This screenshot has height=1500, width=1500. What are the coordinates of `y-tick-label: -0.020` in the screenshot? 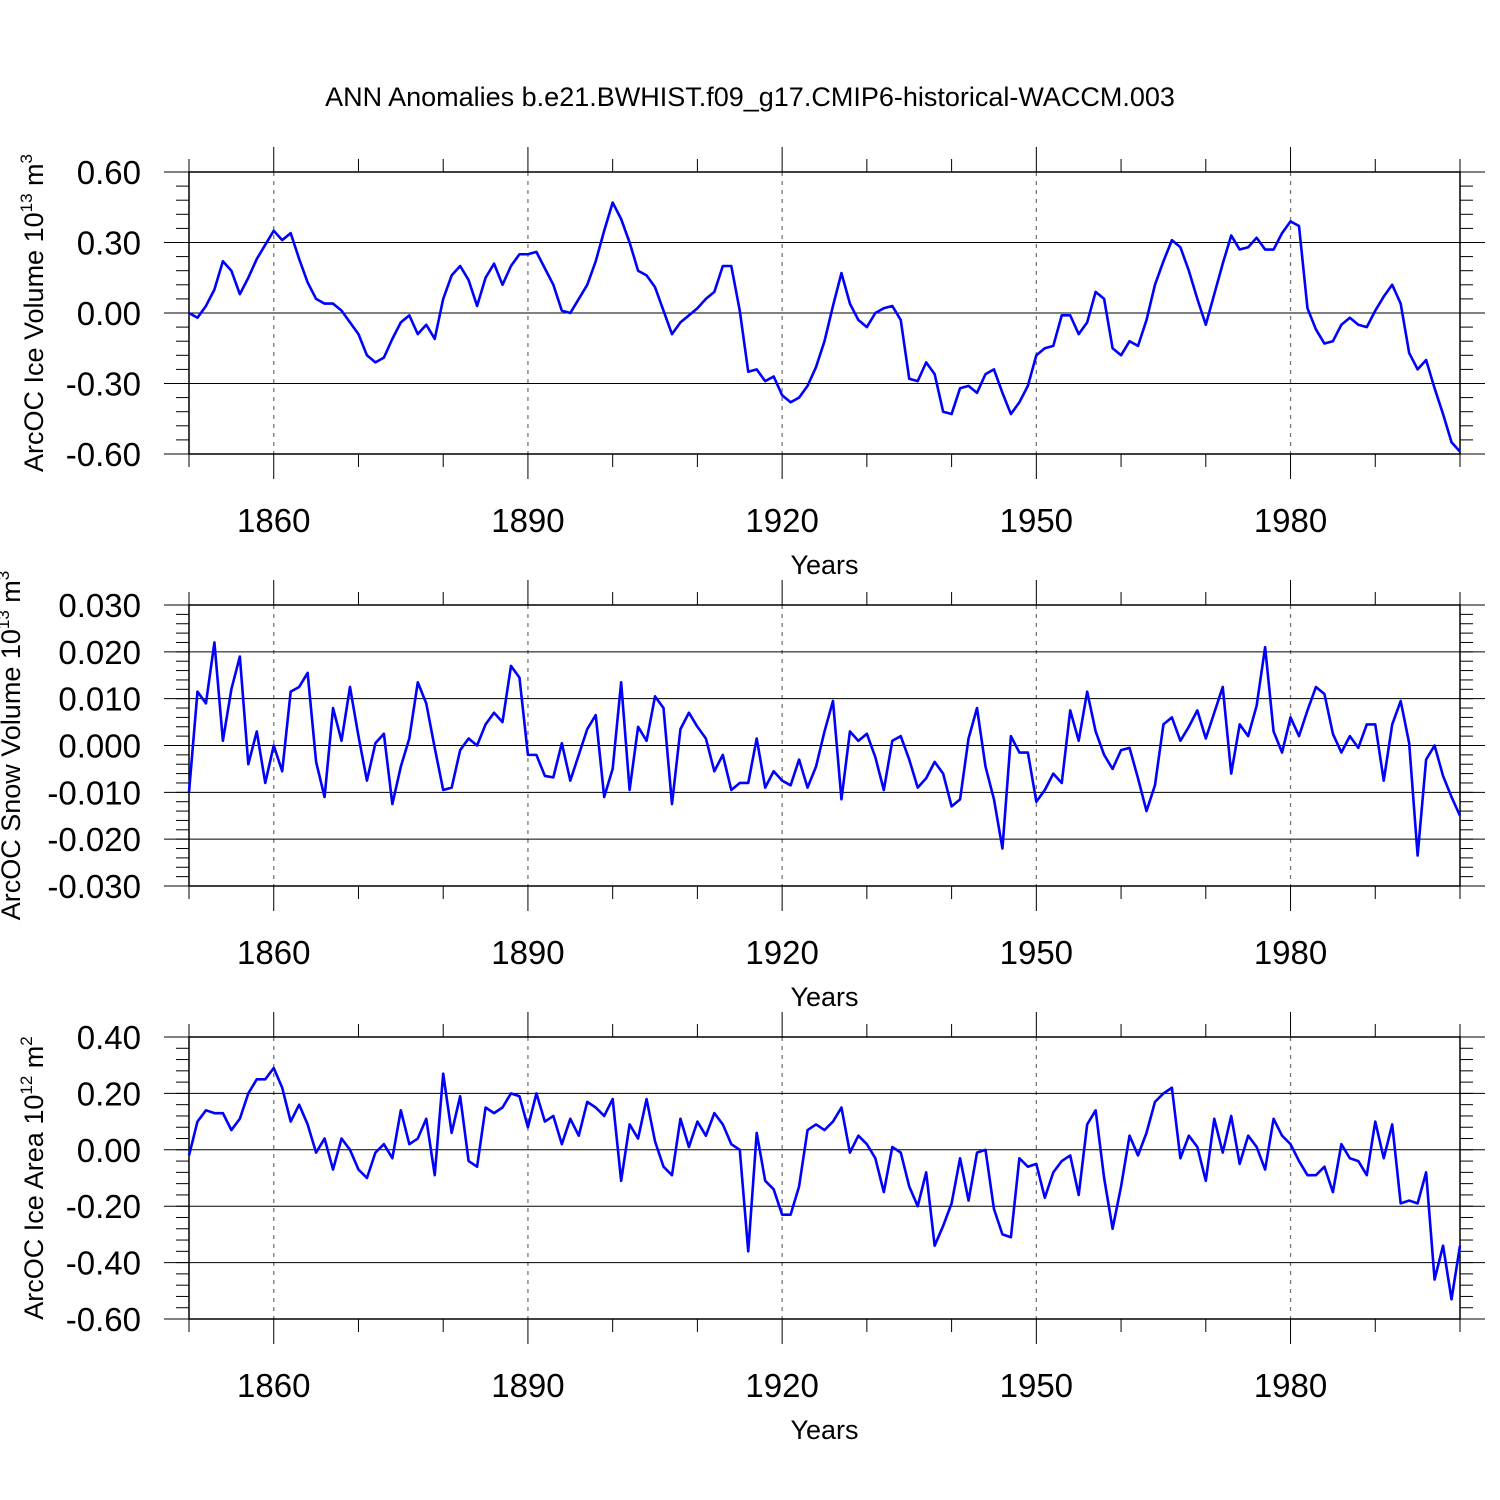 It's located at (94, 839).